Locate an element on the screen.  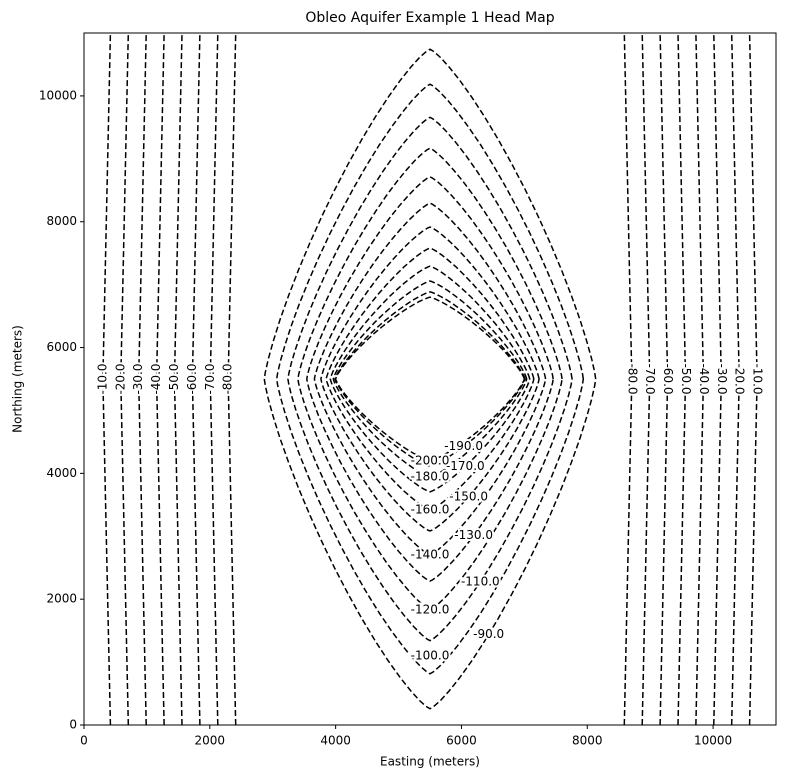
x-tick-label: 6000 is located at coordinates (461, 741).